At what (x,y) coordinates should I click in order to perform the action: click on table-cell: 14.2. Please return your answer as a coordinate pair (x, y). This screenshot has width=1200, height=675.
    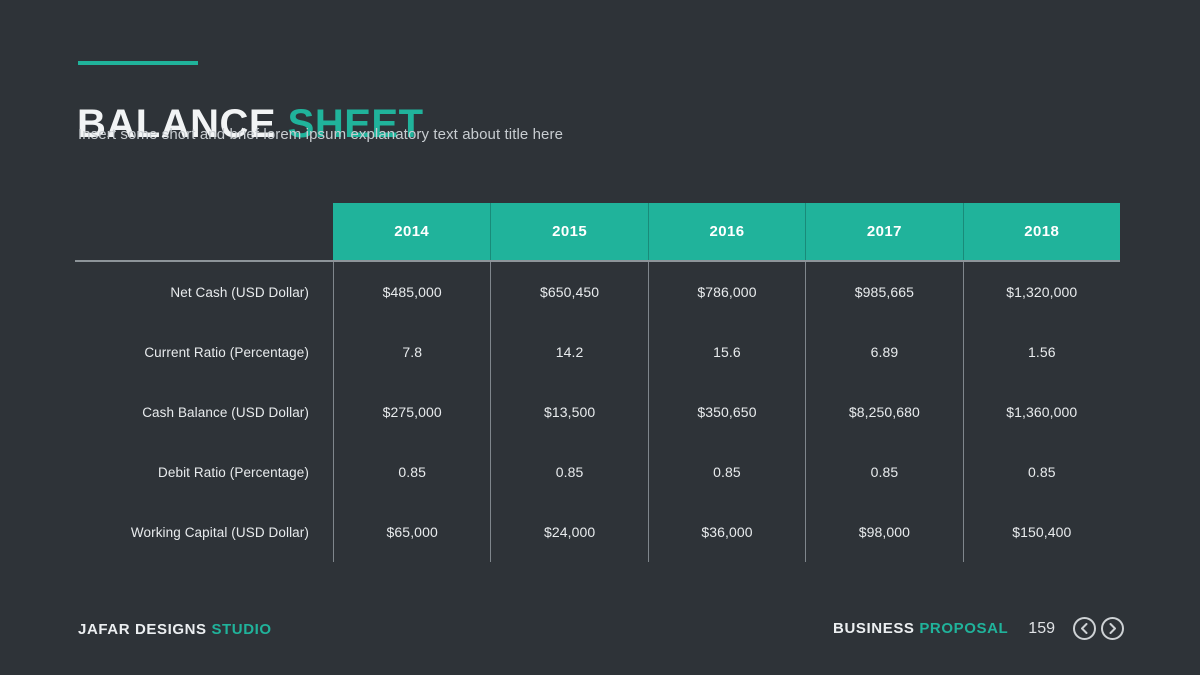
    Looking at the image, I should click on (568, 352).